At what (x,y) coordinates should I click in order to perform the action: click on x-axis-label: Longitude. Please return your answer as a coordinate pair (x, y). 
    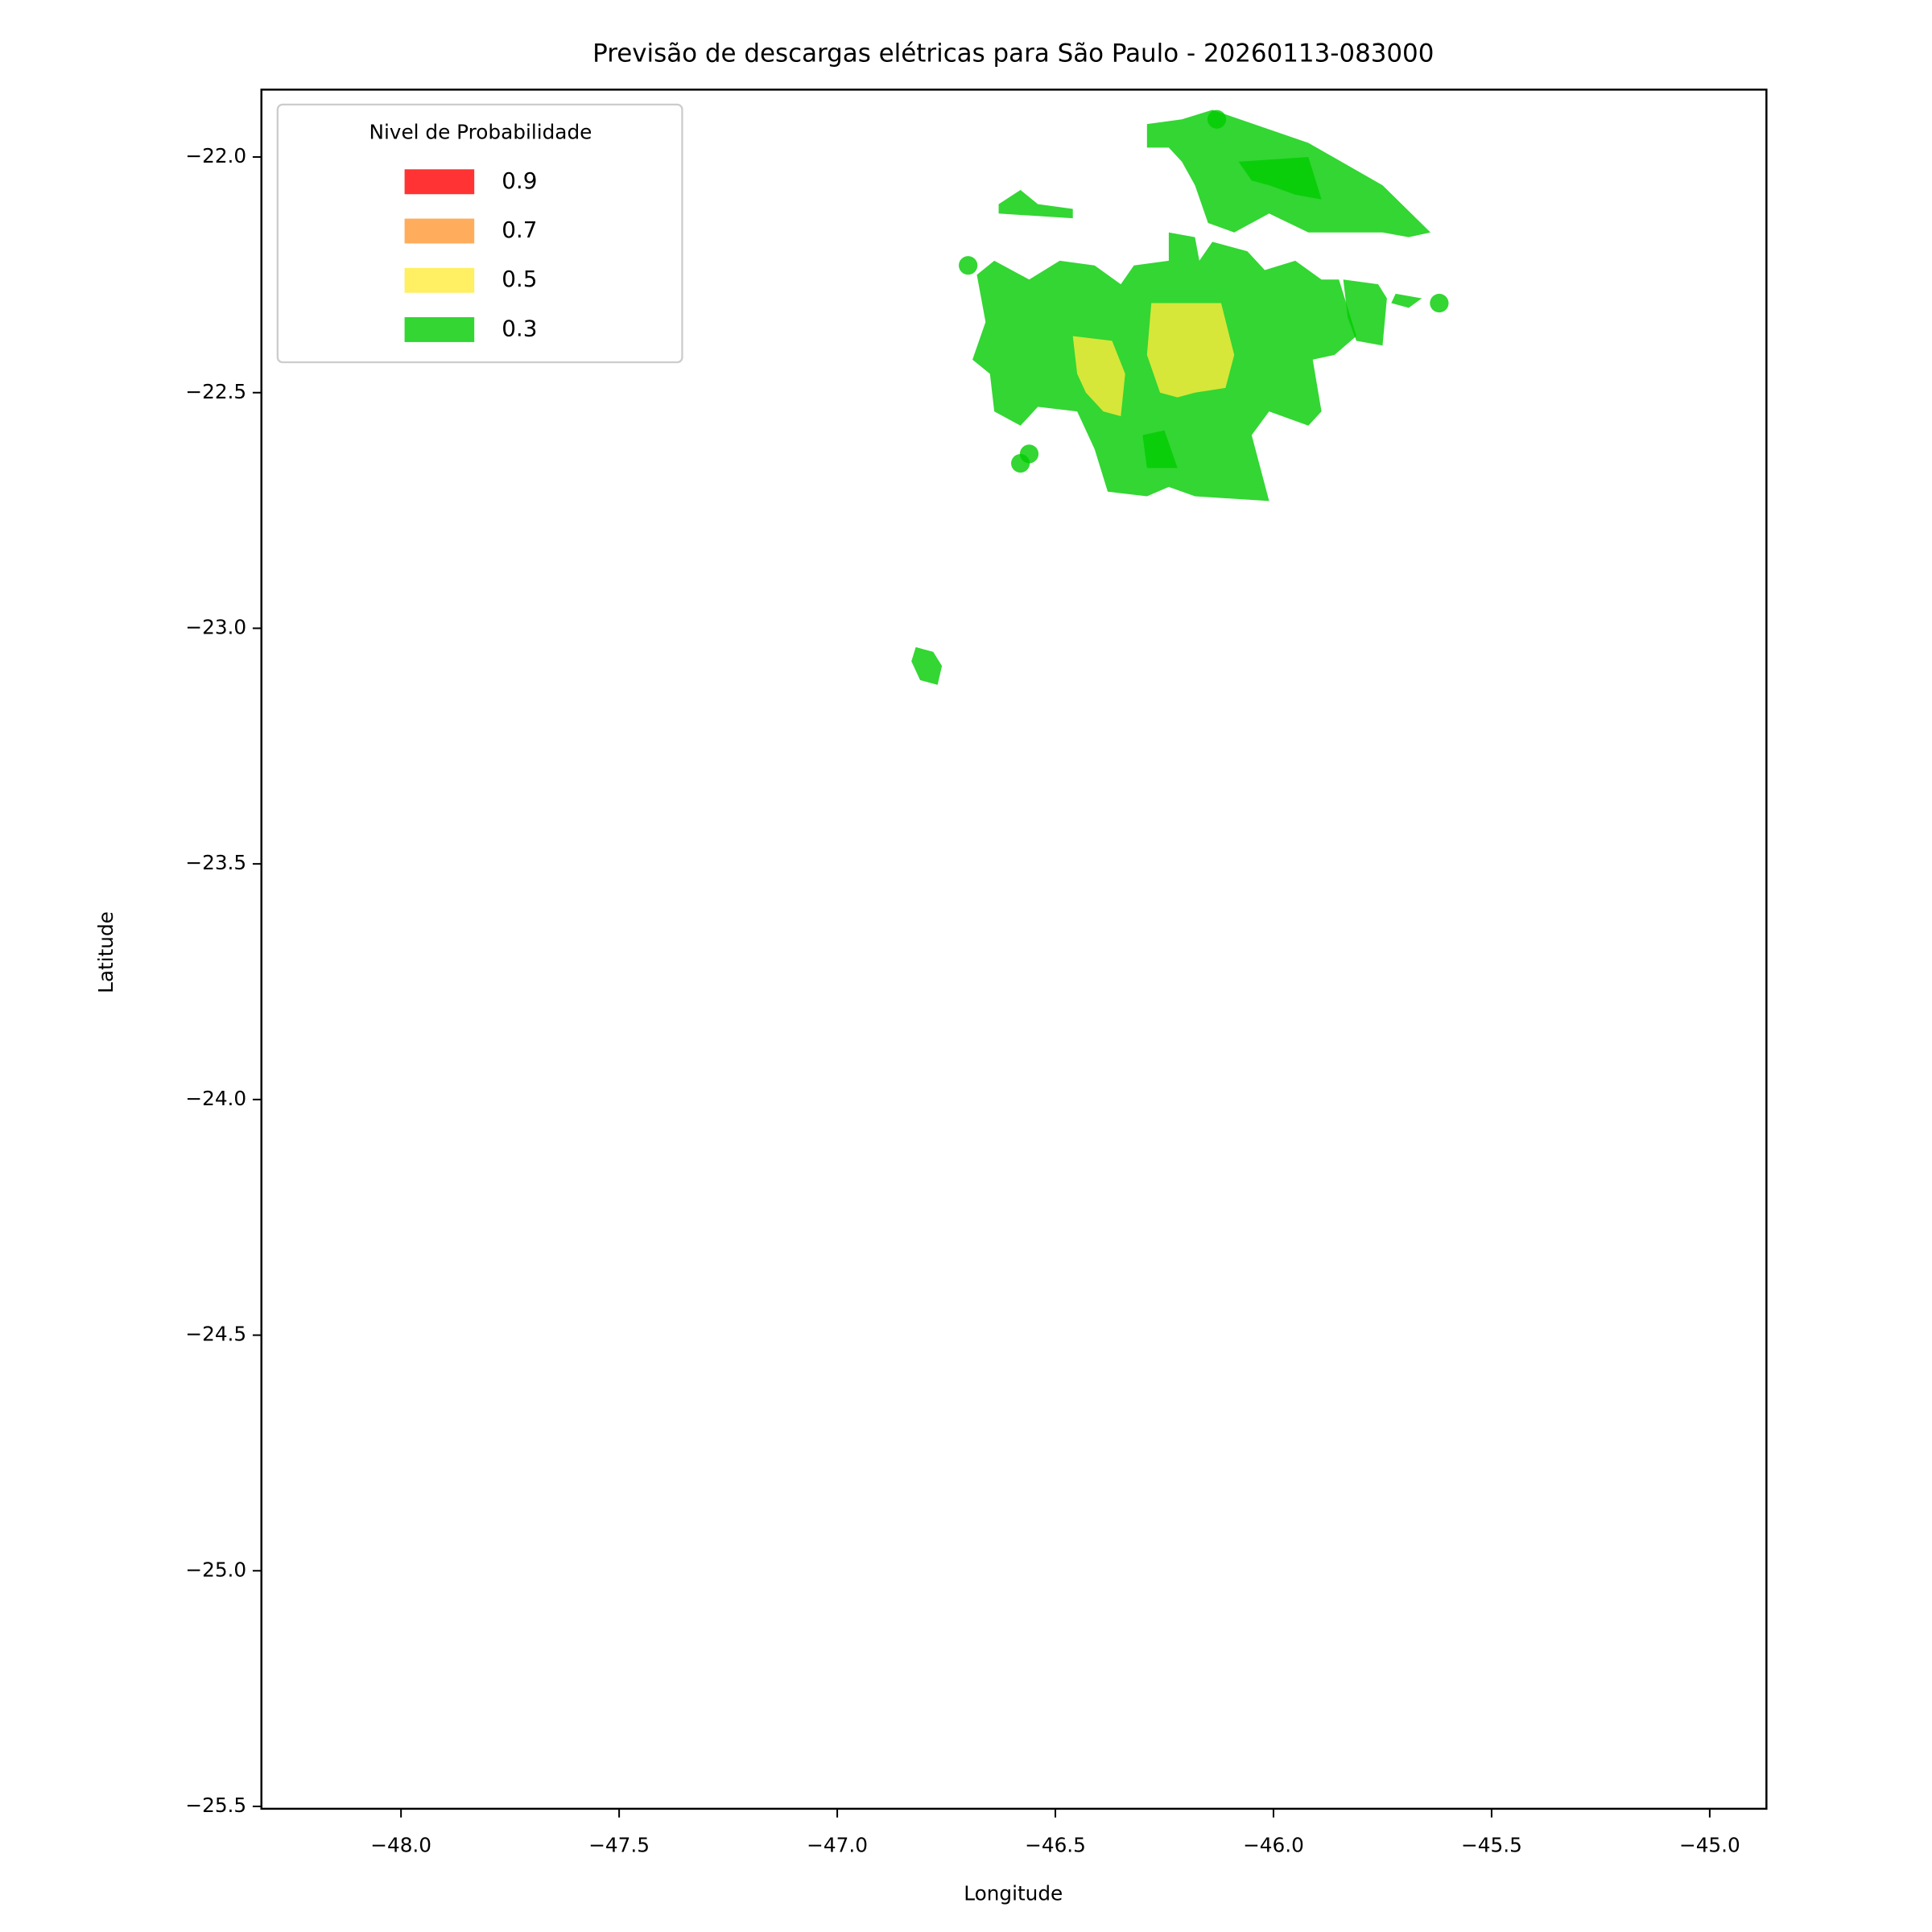
    Looking at the image, I should click on (1013, 1893).